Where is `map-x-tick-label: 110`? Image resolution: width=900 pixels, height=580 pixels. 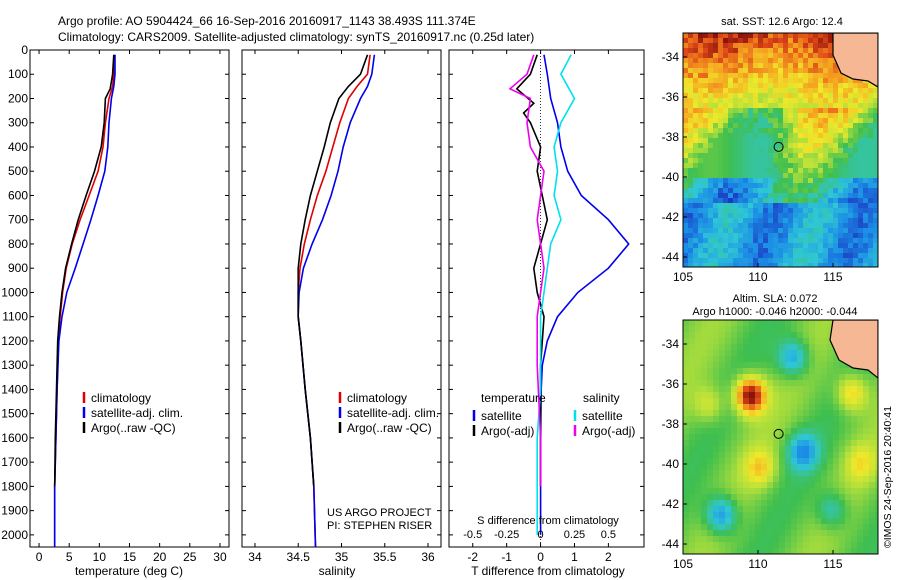 map-x-tick-label: 110 is located at coordinates (757, 564).